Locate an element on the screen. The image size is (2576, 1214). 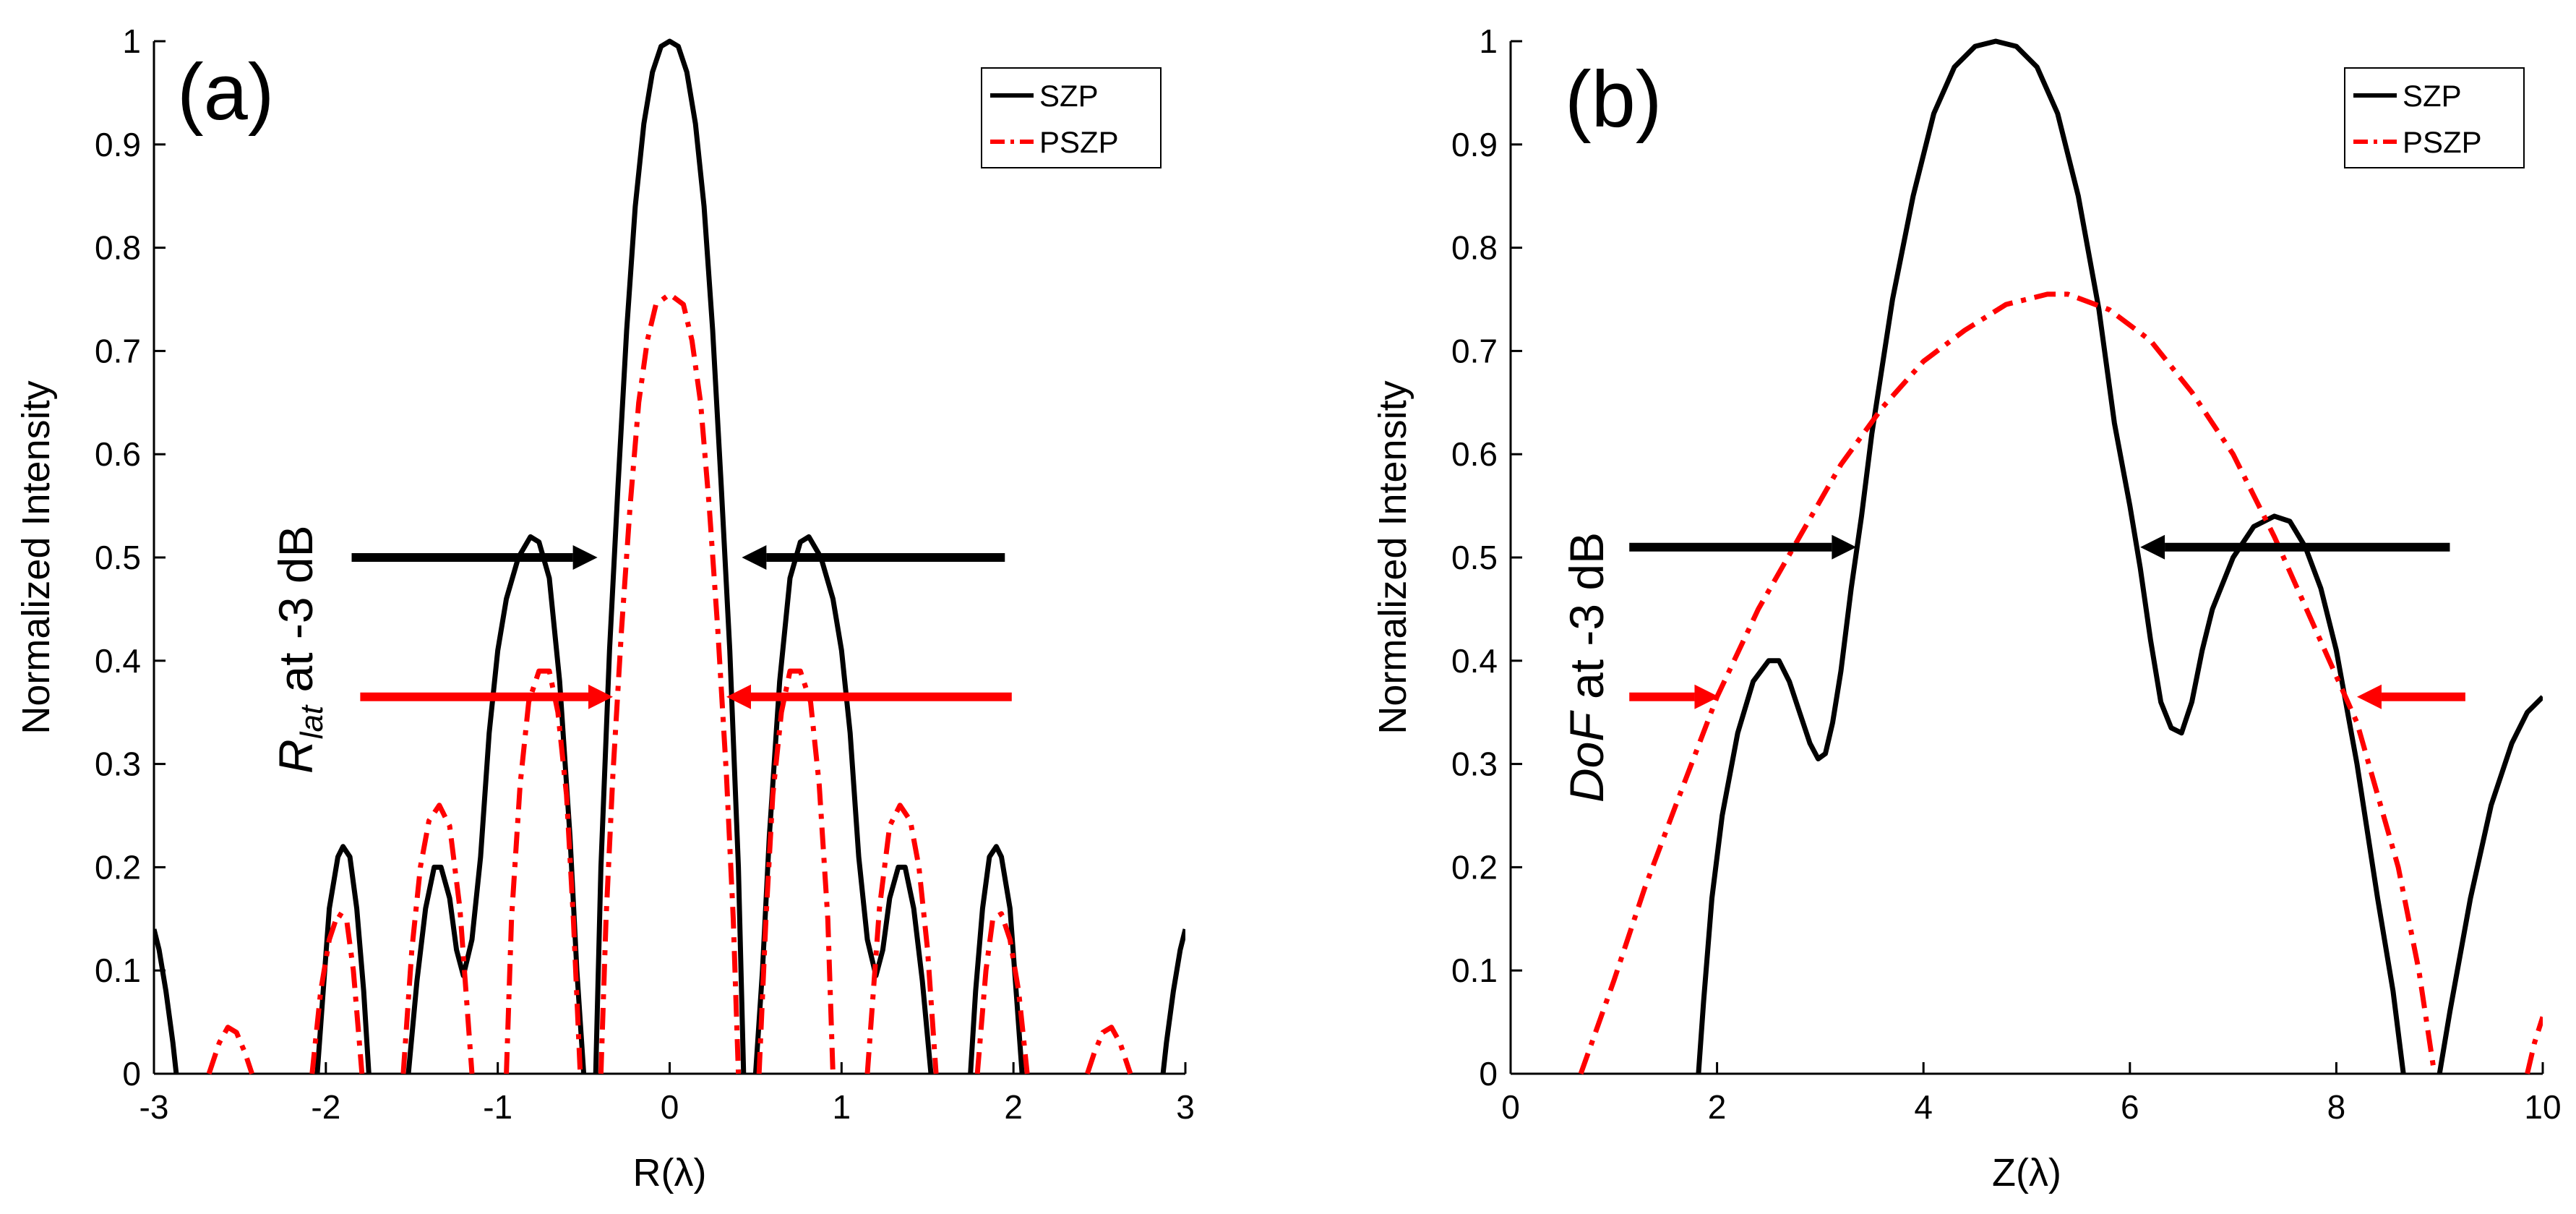
annotation-symbol: DoF is located at coordinates (1587, 756).